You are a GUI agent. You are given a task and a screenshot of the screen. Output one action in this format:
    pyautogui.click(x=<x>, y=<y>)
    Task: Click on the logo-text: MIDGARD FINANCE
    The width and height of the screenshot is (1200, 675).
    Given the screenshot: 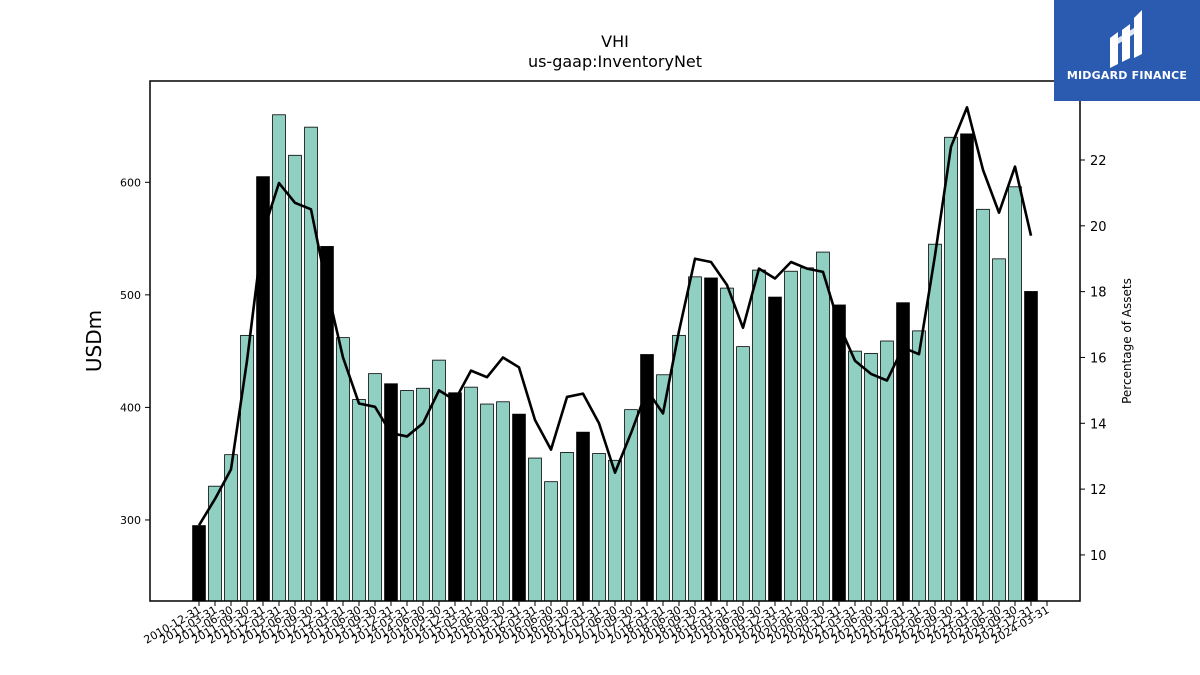 What is the action you would take?
    pyautogui.click(x=1127, y=75)
    